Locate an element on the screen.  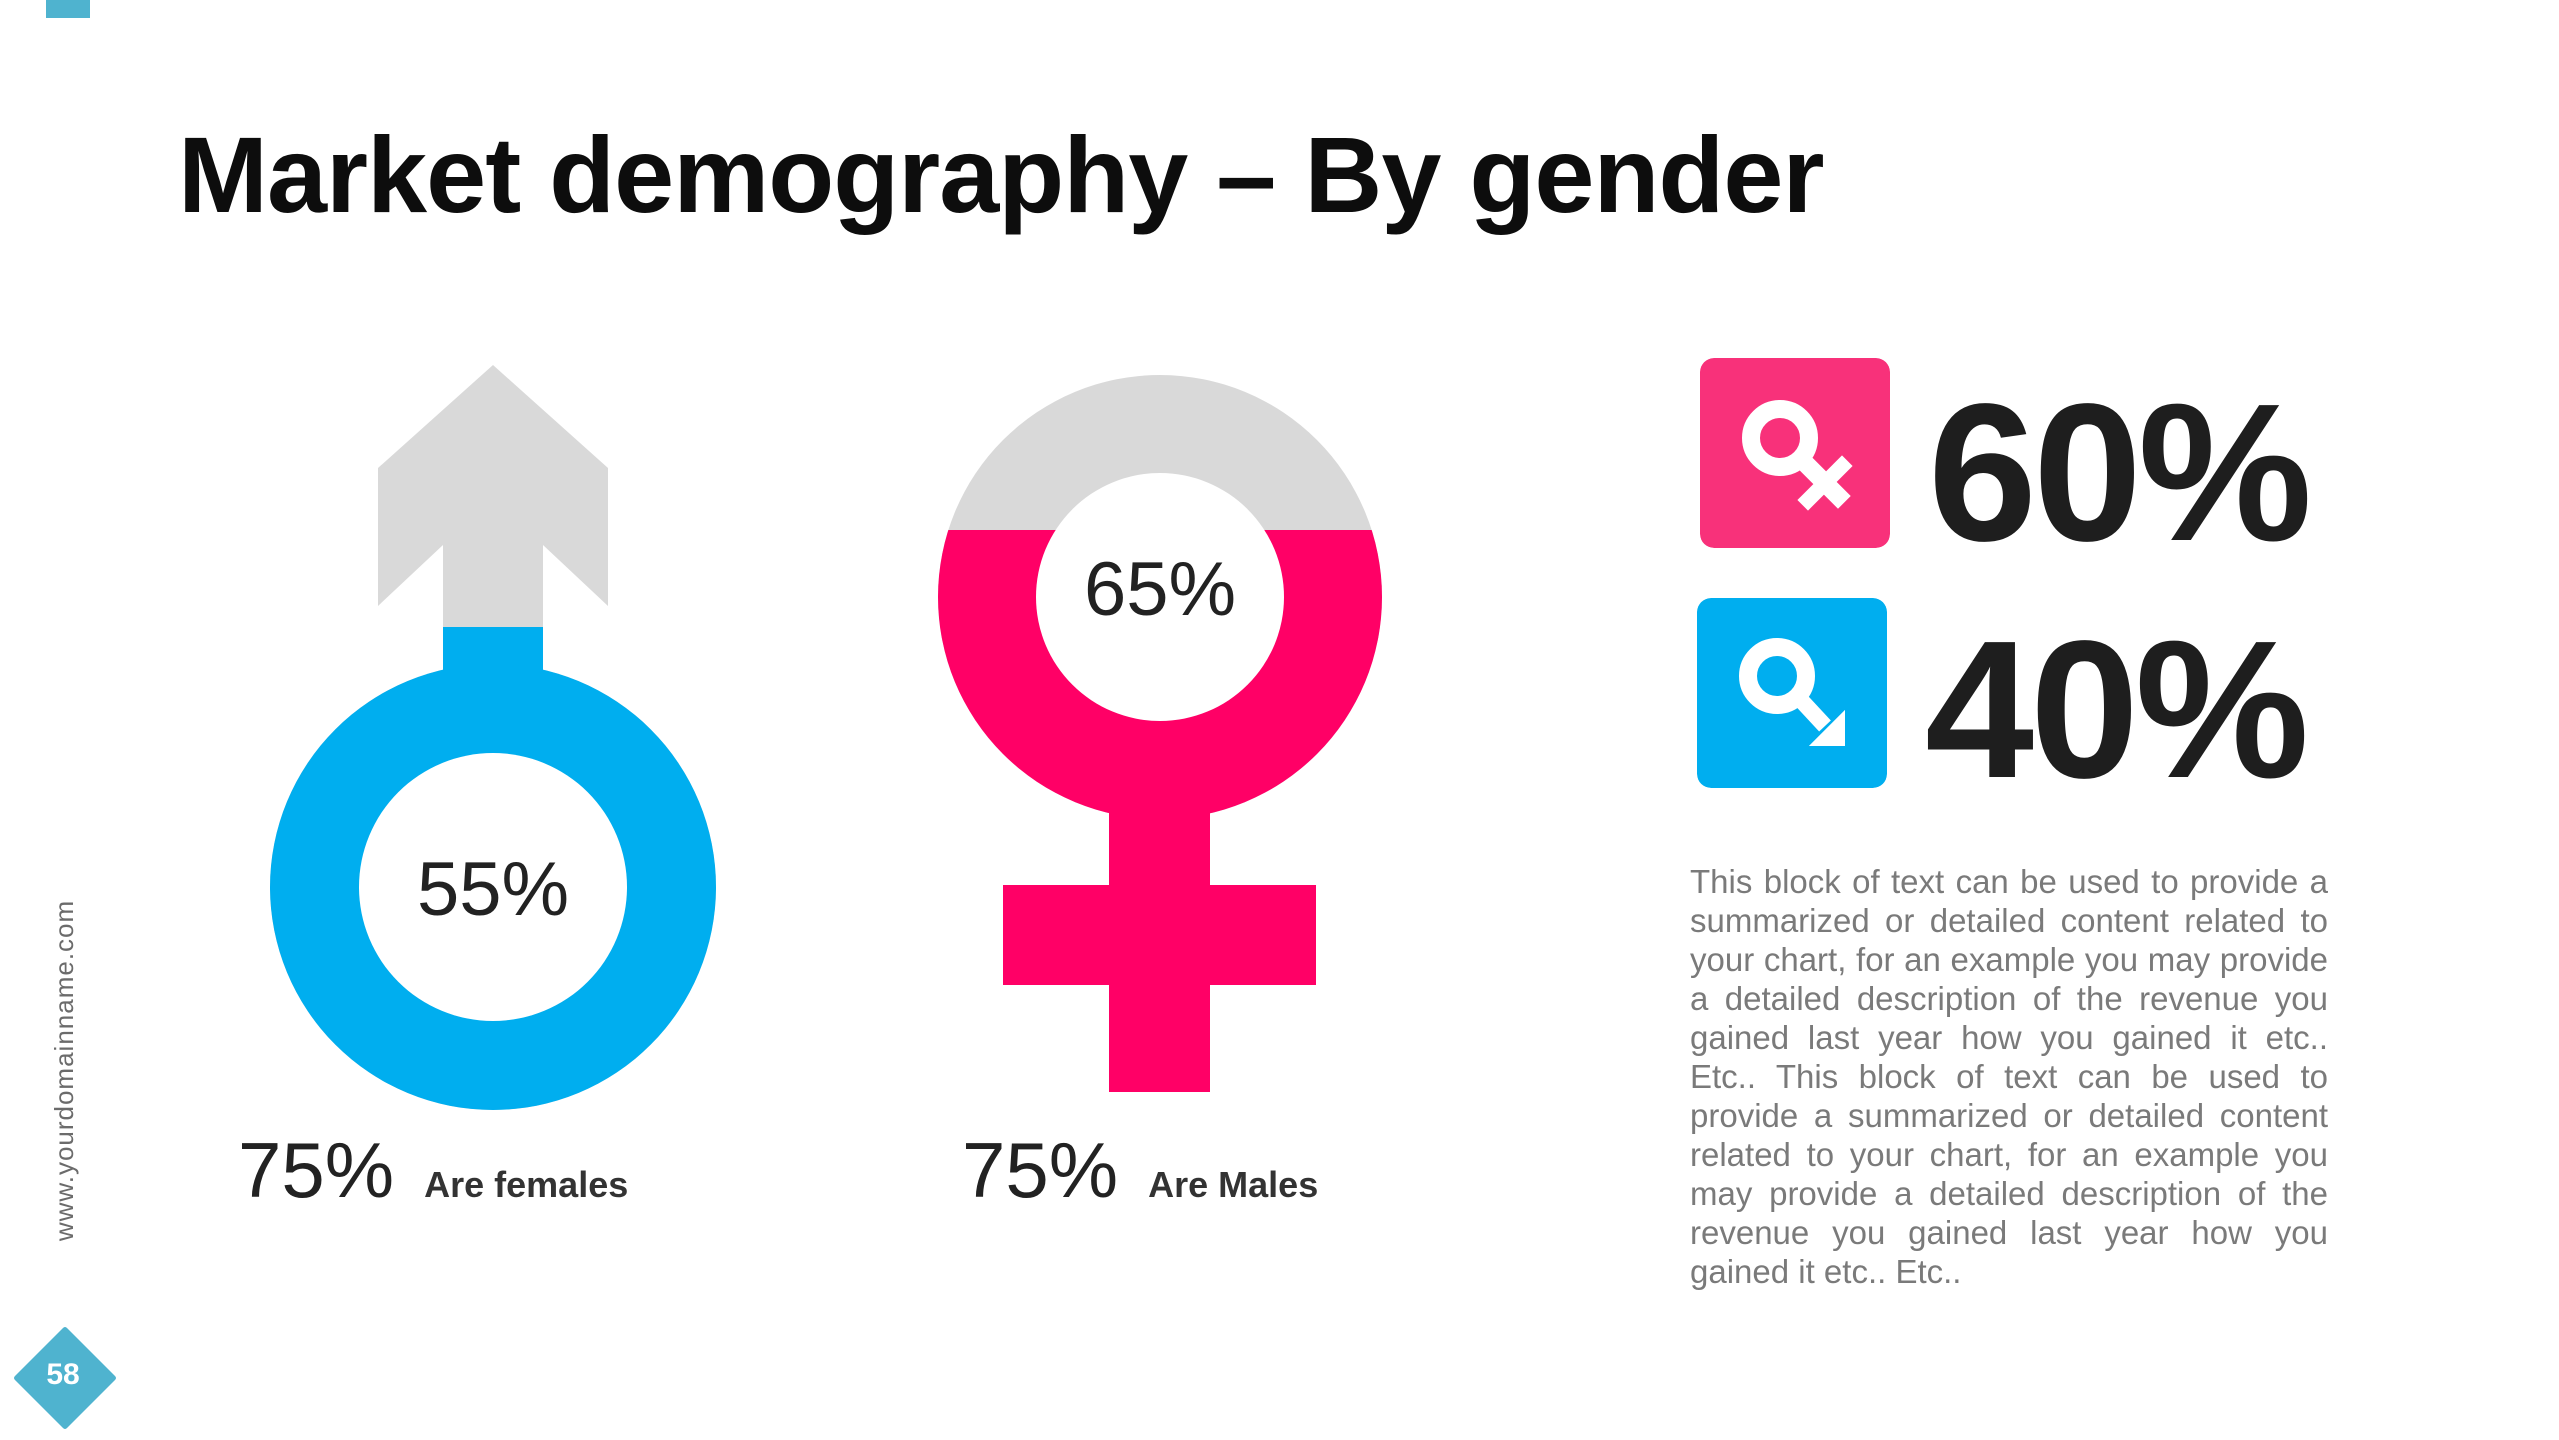
top-accent-bar is located at coordinates (68, 9).